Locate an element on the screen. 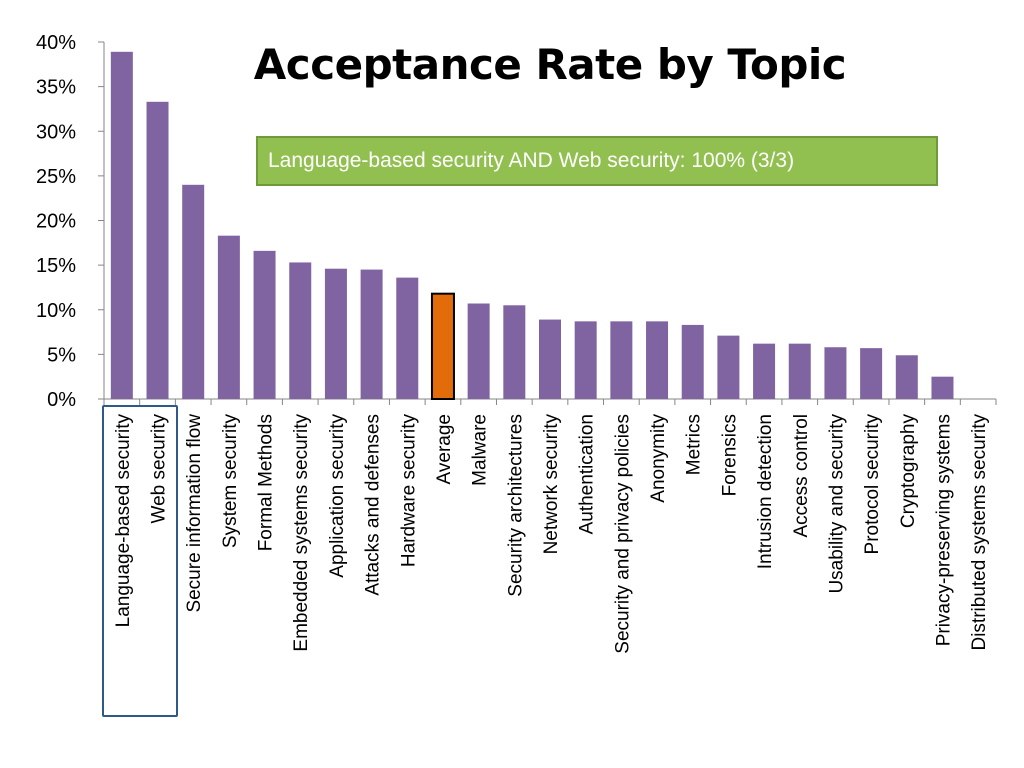 The image size is (1024, 768). x-category-label: Cryptography is located at coordinates (908, 471).